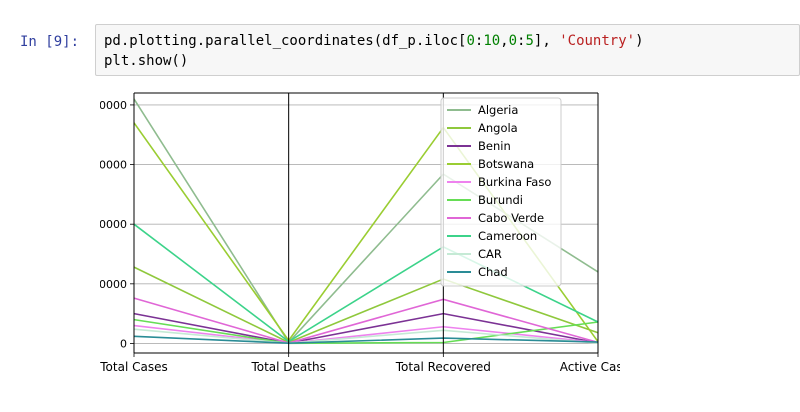  What do you see at coordinates (590, 367) in the screenshot?
I see `x-tick-label: Active Cases` at bounding box center [590, 367].